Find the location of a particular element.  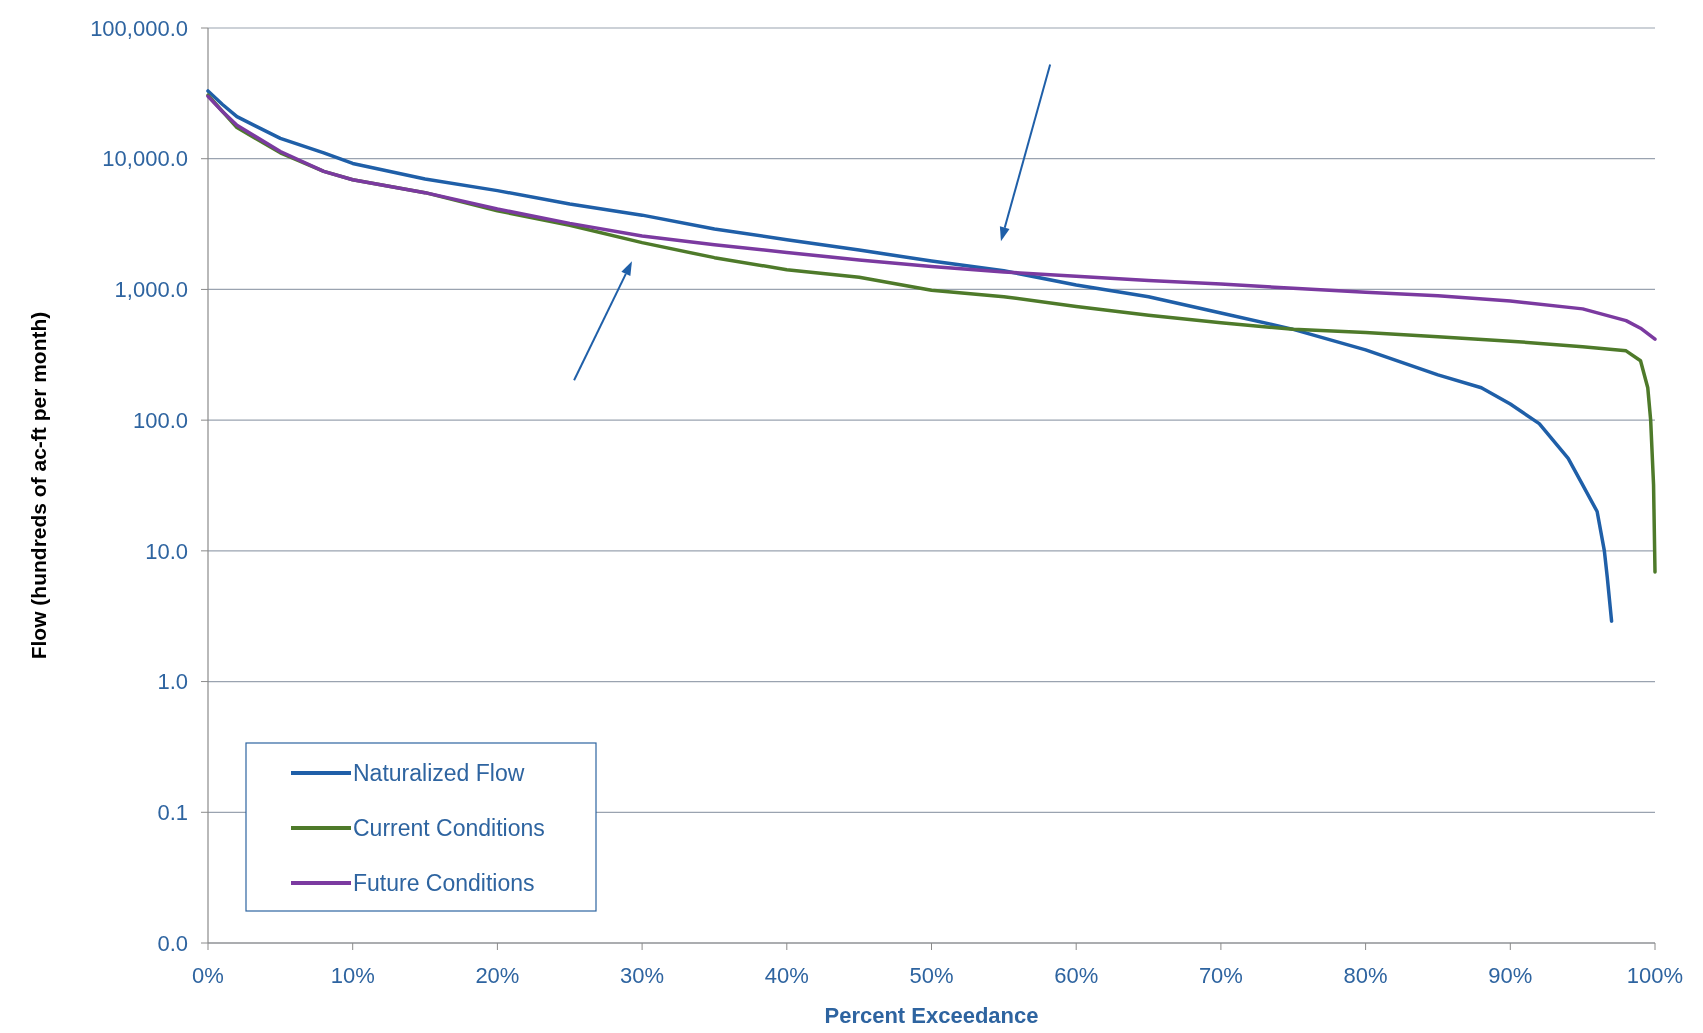

y-tick-label: 10.0 is located at coordinates (166, 551).